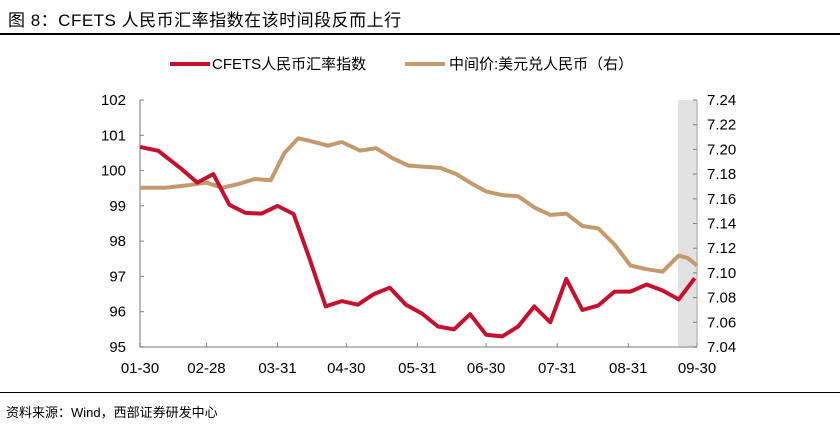 The width and height of the screenshot is (840, 426). What do you see at coordinates (206, 368) in the screenshot?
I see `x-tick-label: 02-28` at bounding box center [206, 368].